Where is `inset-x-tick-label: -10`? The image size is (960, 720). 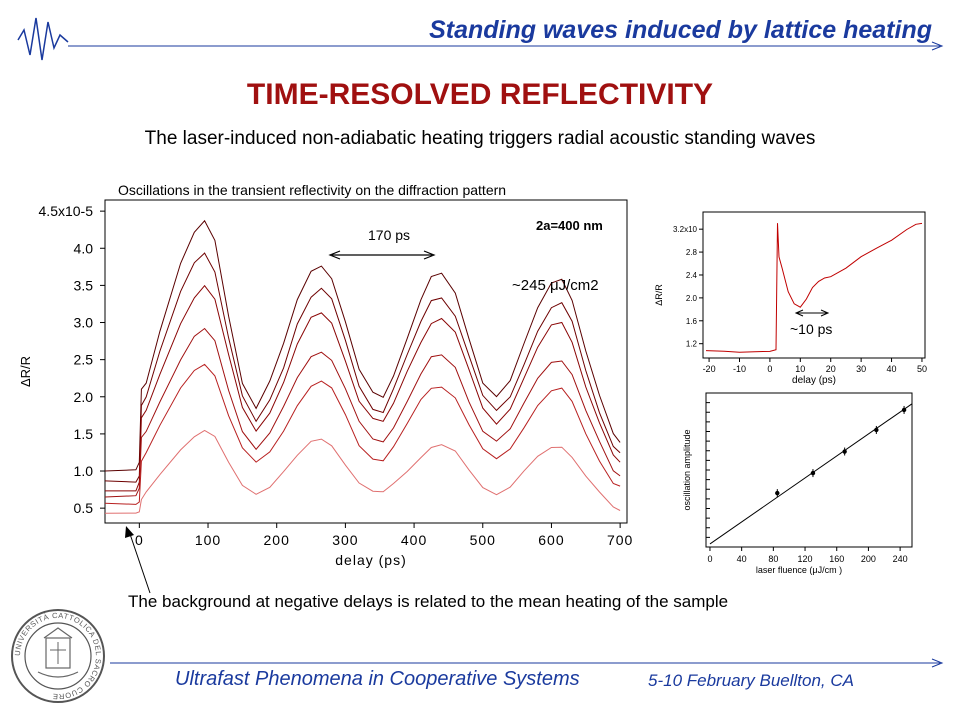 inset-x-tick-label: -10 is located at coordinates (739, 369).